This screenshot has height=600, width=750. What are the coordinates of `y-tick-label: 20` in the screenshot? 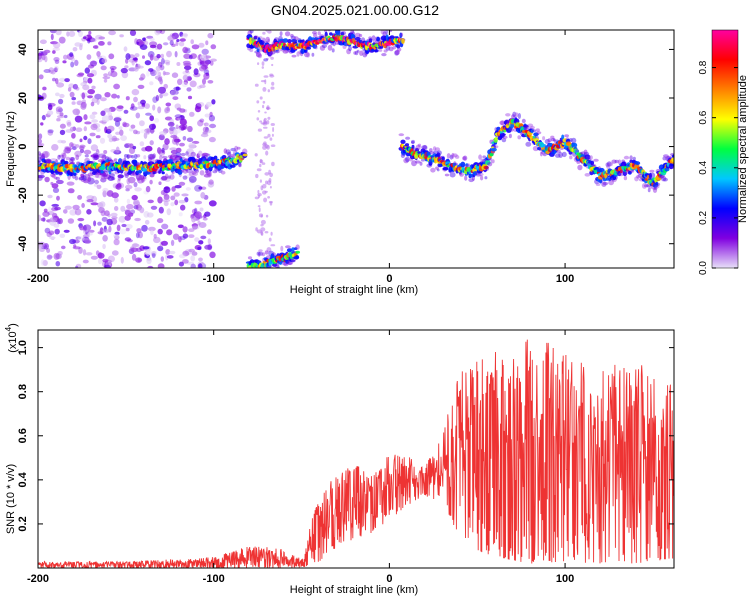 It's located at (23, 98).